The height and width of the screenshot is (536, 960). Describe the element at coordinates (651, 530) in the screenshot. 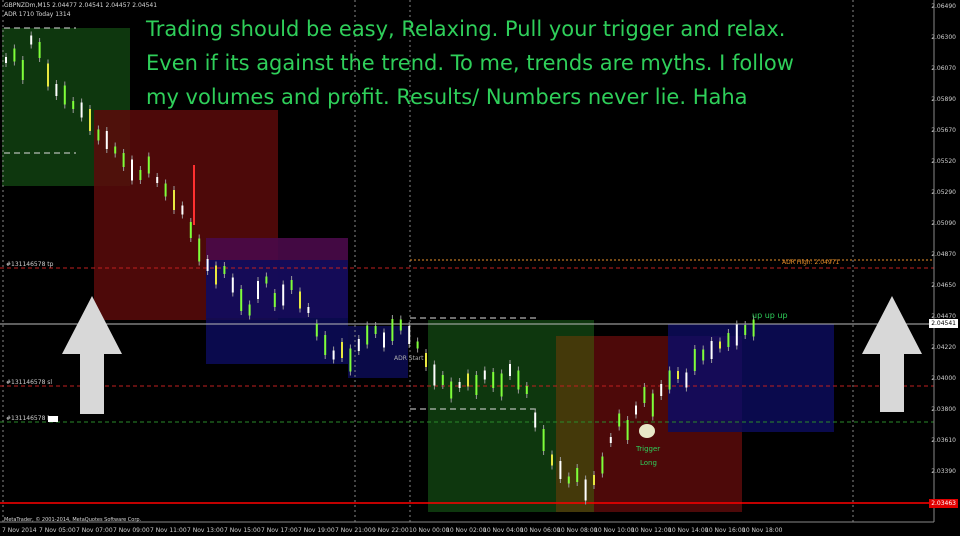

I see `time-tick-label: 10 Nov 12:00` at that location.